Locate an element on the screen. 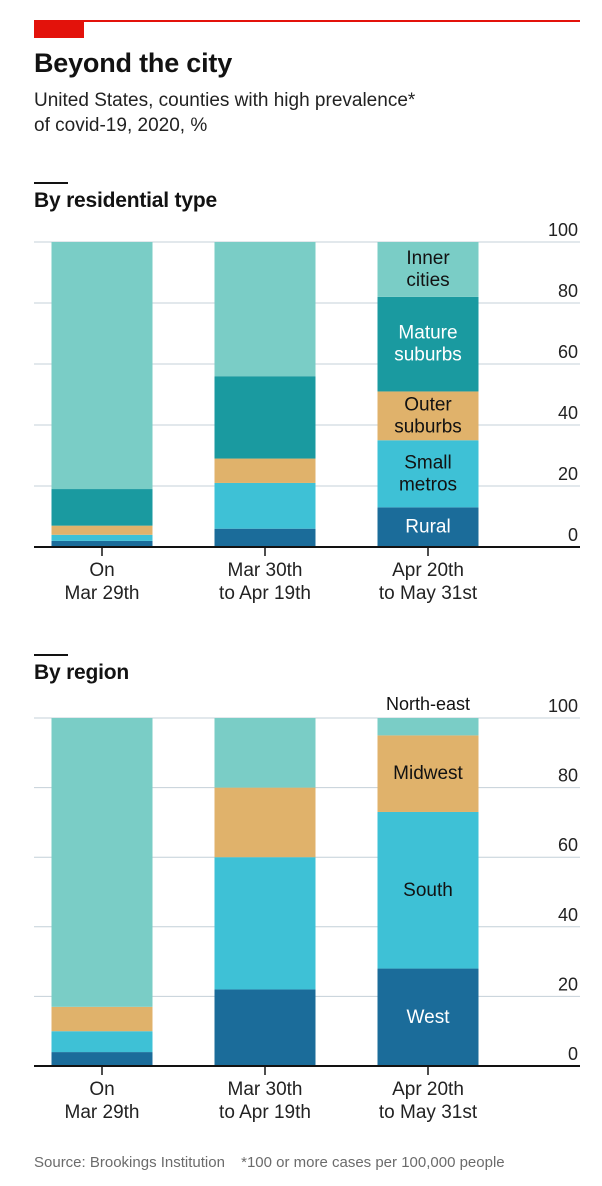 The height and width of the screenshot is (1186, 602). section-title-region: By region is located at coordinates (82, 672).